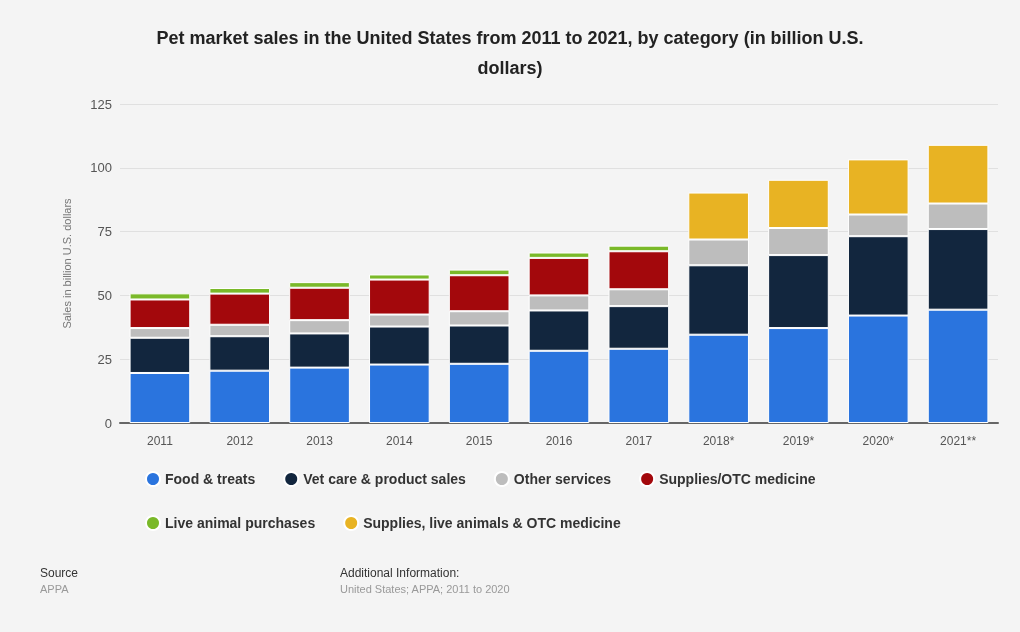  What do you see at coordinates (479, 441) in the screenshot?
I see `x-tick-label: 2015` at bounding box center [479, 441].